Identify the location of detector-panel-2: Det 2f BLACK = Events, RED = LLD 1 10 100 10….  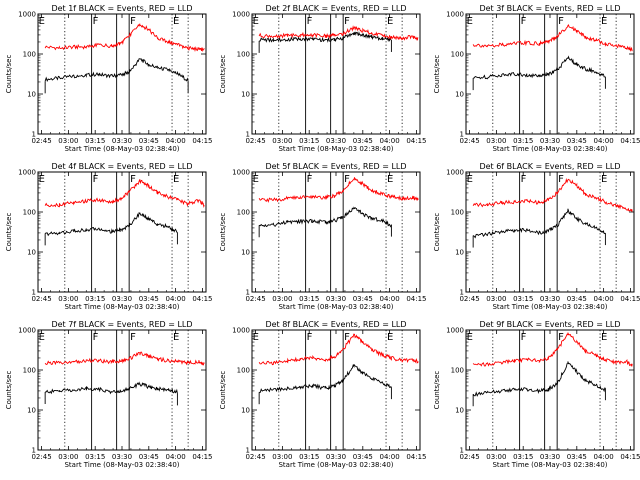
(323, 78).